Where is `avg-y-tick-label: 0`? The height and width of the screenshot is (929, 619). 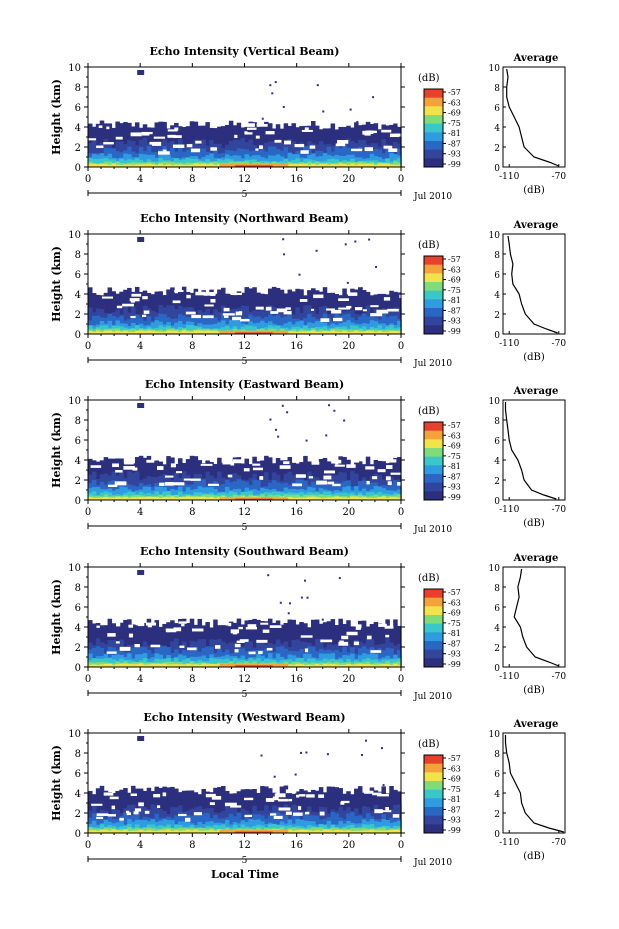
avg-y-tick-label: 0 is located at coordinates (497, 835).